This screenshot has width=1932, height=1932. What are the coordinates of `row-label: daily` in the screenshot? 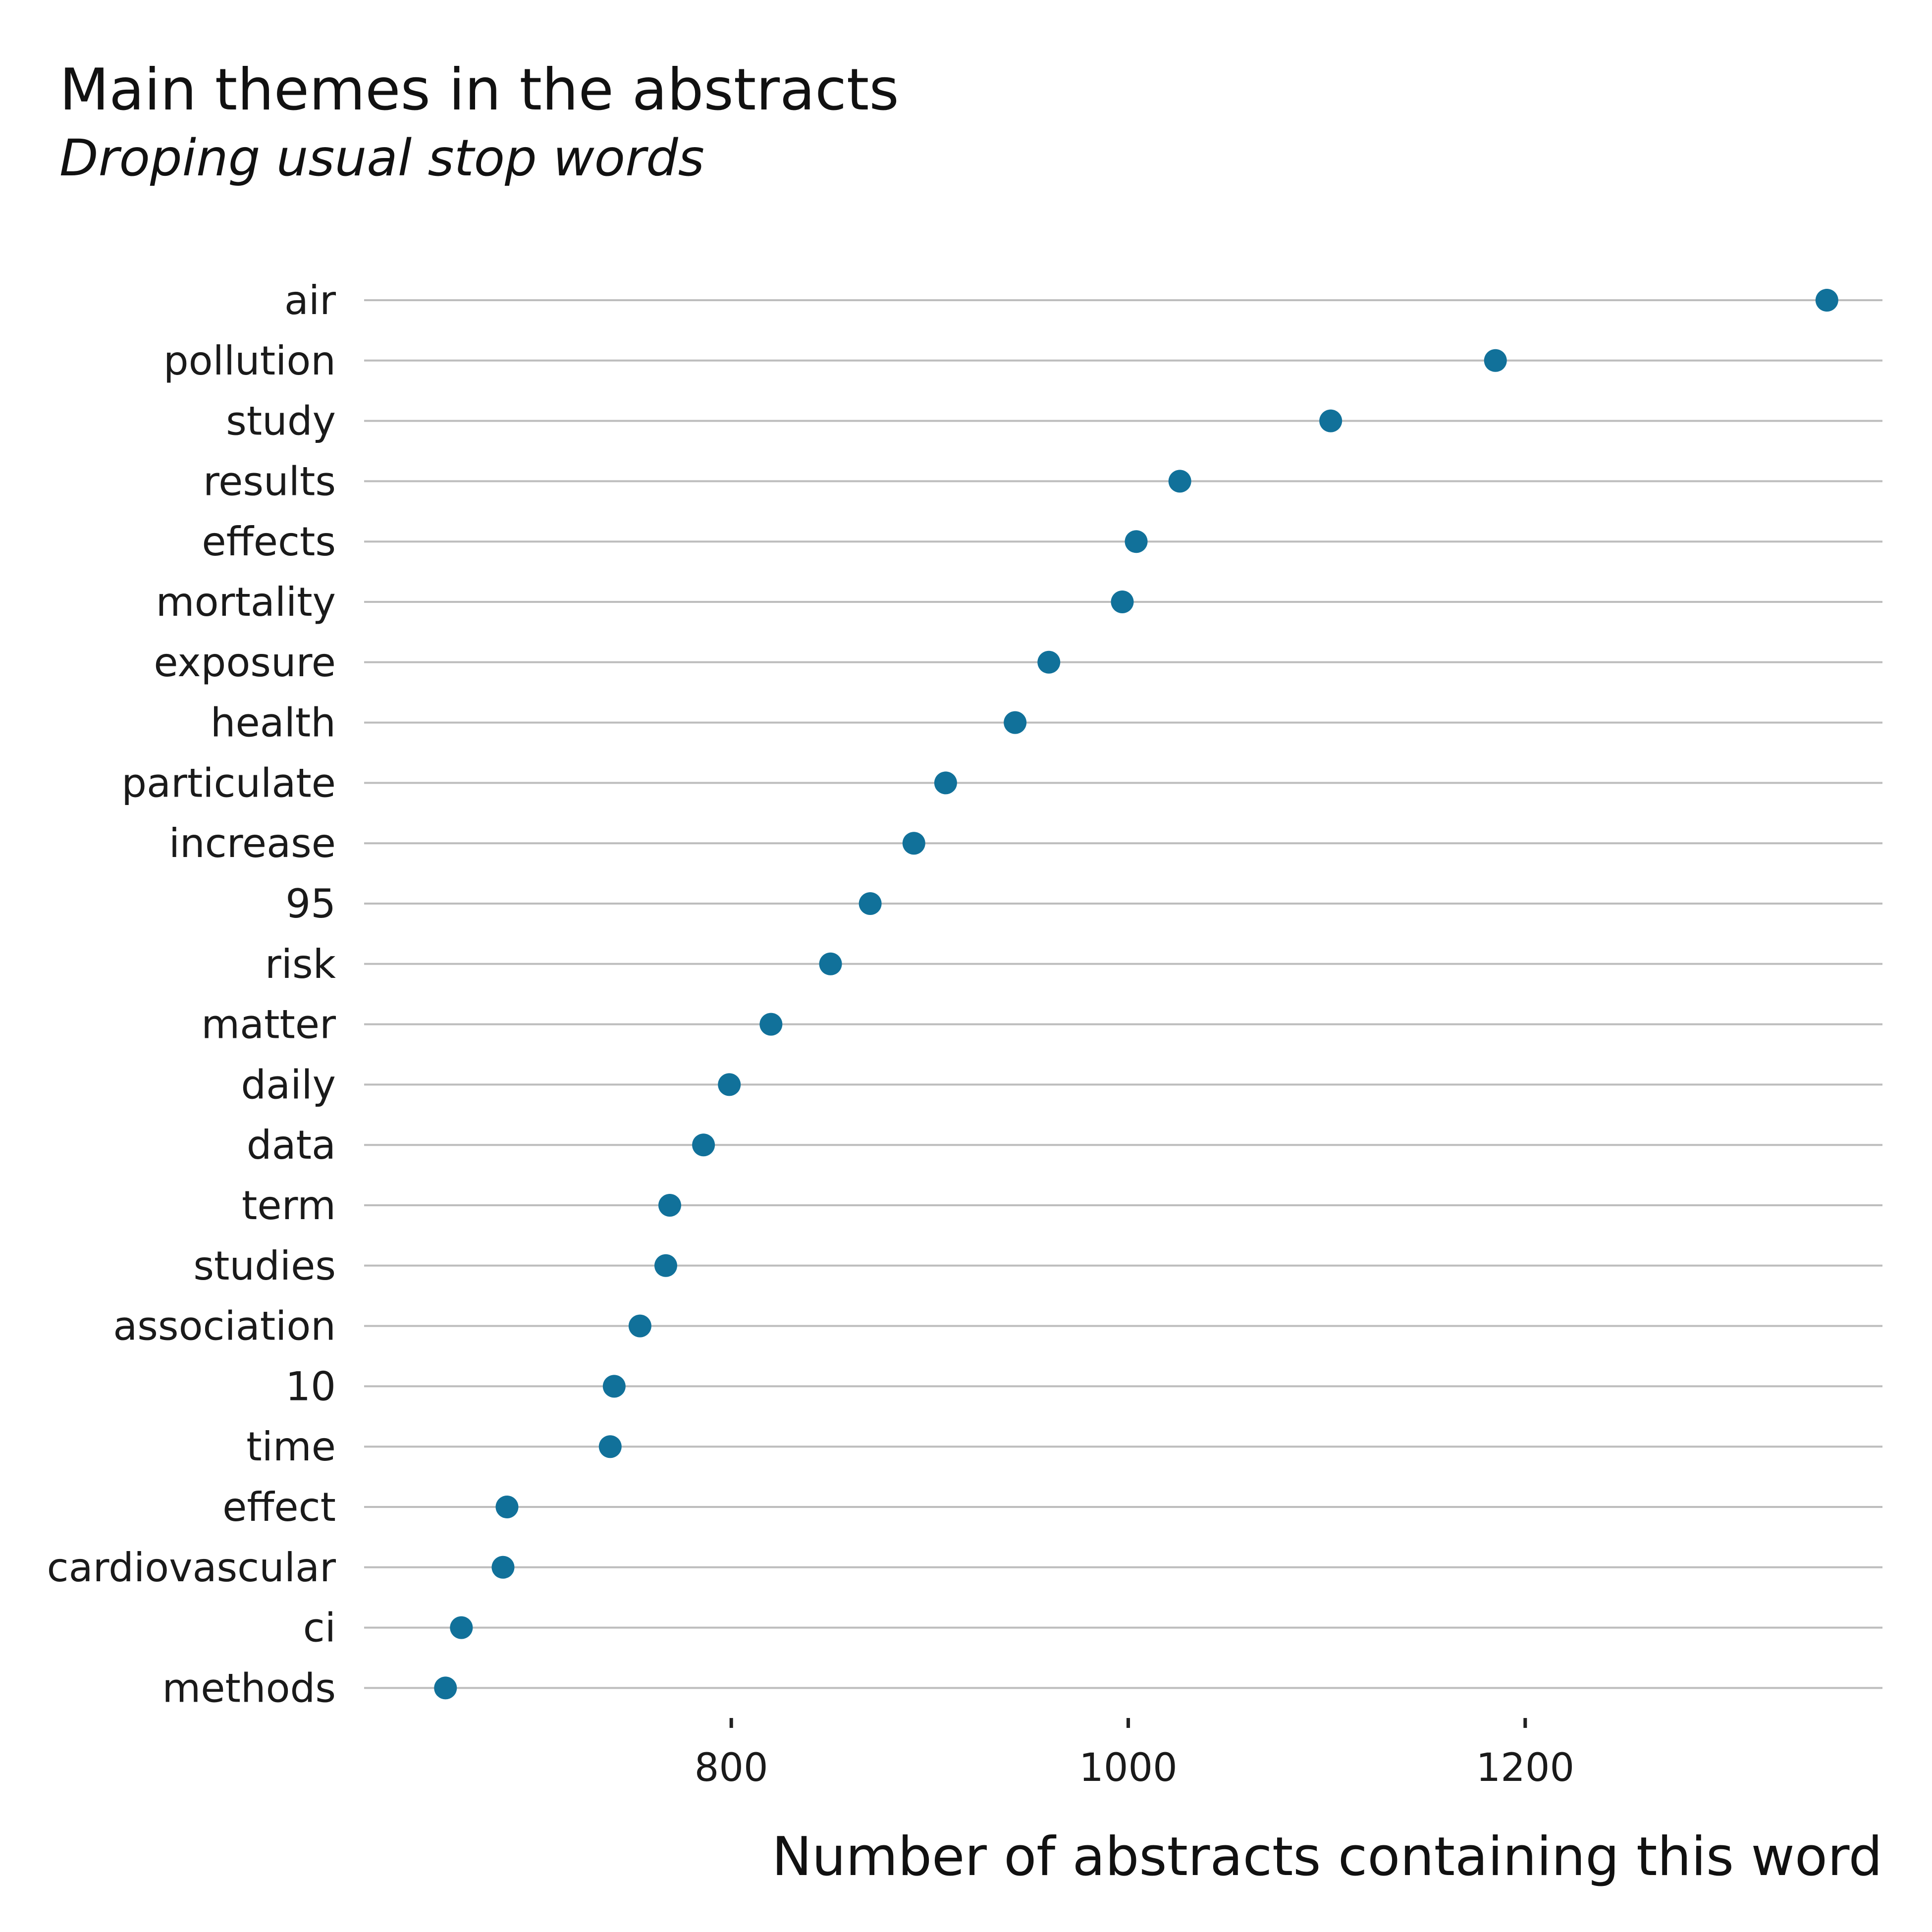 It's located at (288, 1085).